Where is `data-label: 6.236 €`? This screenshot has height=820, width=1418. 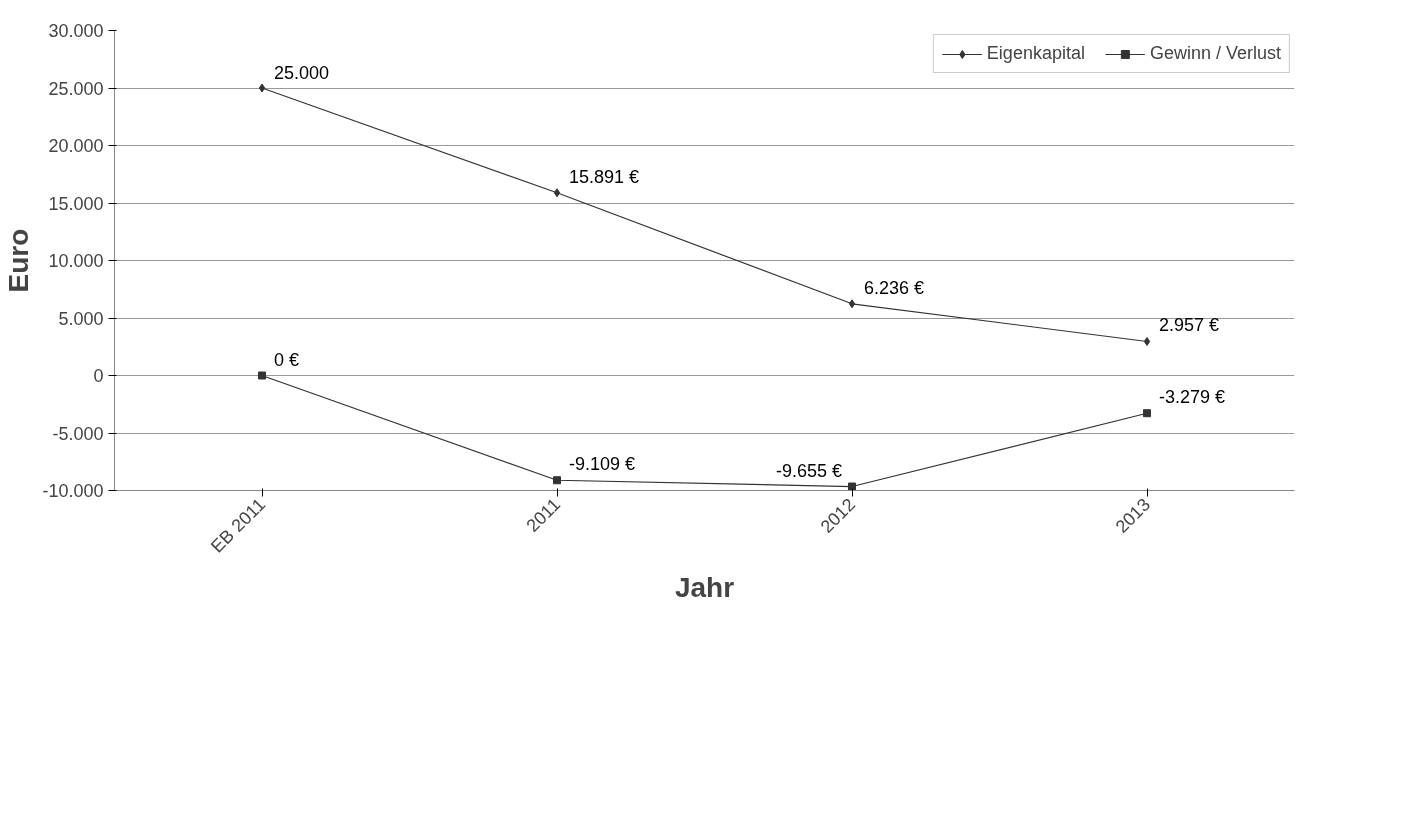
data-label: 6.236 € is located at coordinates (894, 287).